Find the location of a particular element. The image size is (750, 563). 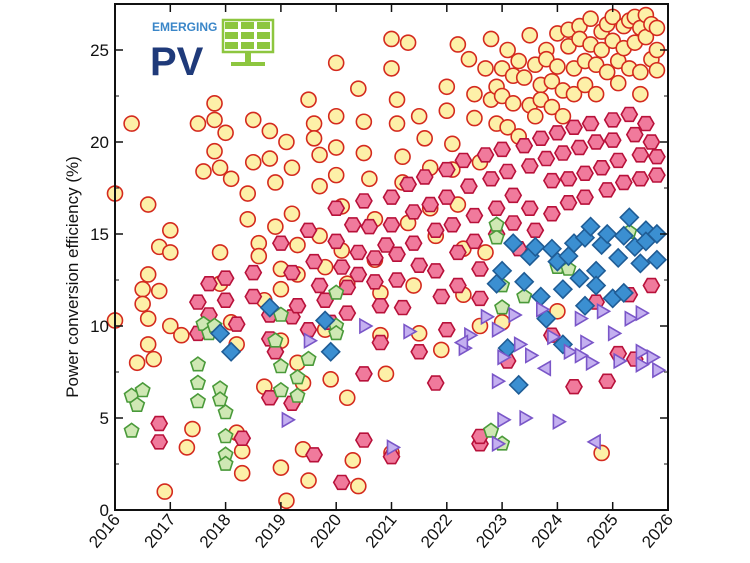

y-axis-label: Power conversion efficiency (%) is located at coordinates (72, 277).